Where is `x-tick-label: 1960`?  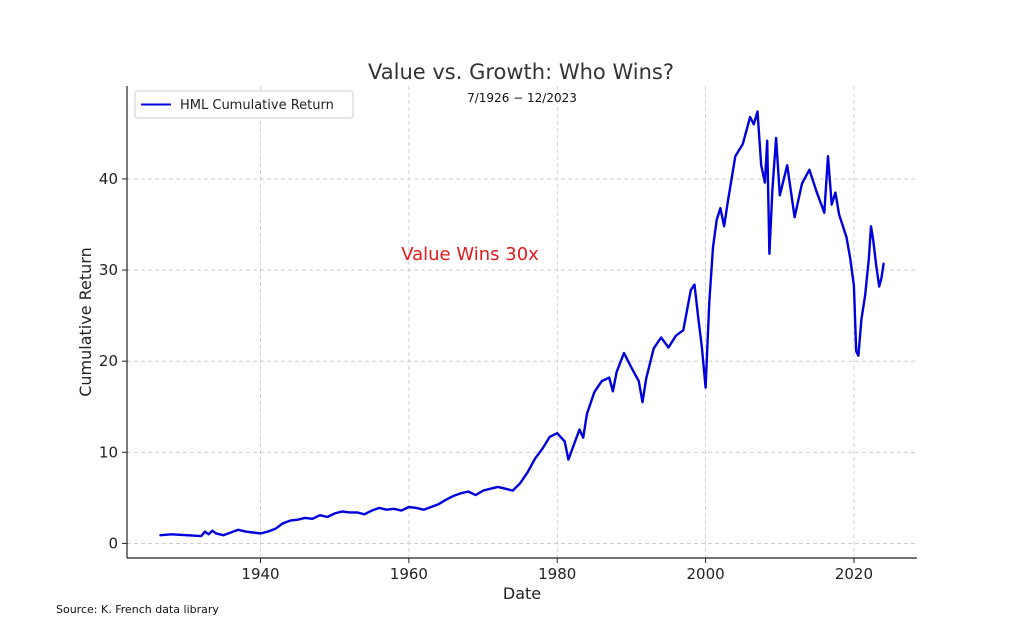
x-tick-label: 1960 is located at coordinates (409, 574).